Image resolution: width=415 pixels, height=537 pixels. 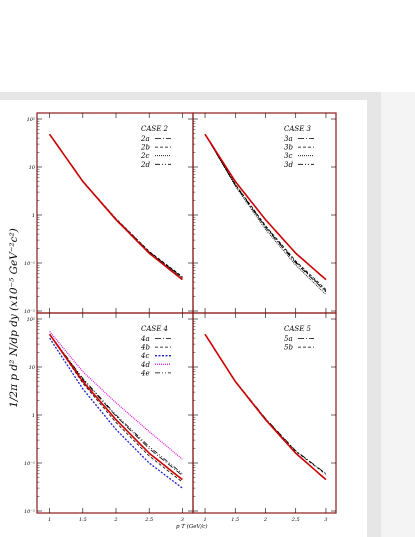 What do you see at coordinates (298, 329) in the screenshot?
I see `legend-title: CASE 5` at bounding box center [298, 329].